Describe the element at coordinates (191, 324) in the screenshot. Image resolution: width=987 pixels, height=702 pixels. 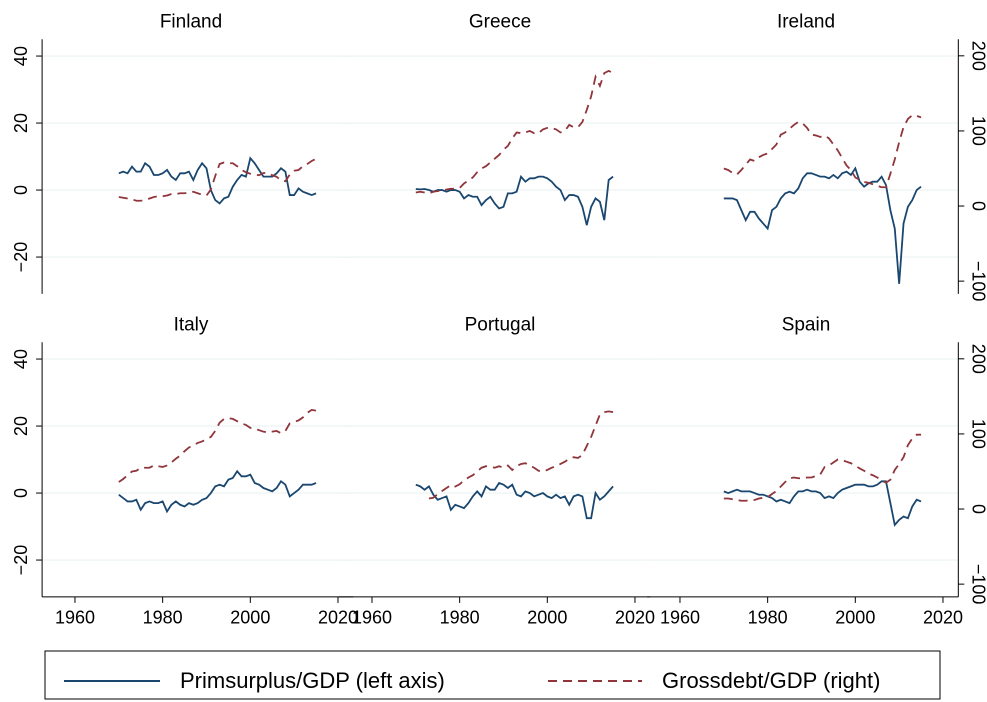
I see `panel-title: Italy` at that location.